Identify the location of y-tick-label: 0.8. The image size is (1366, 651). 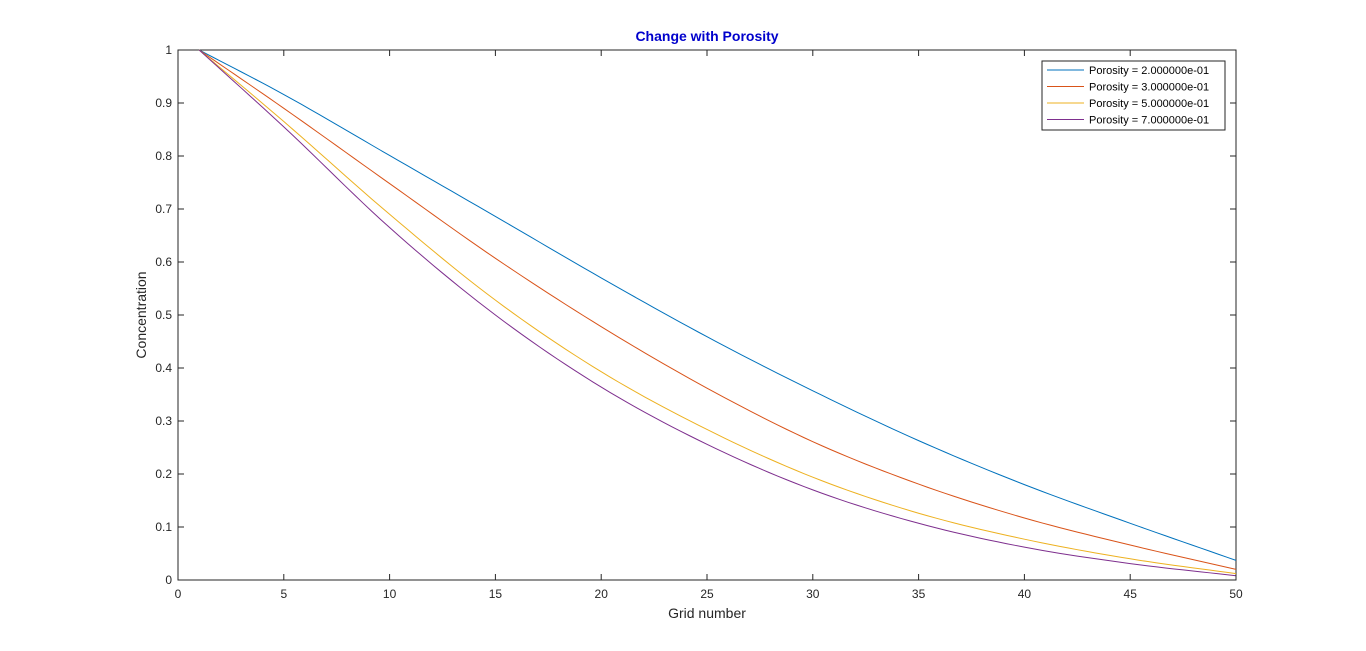
(163, 156).